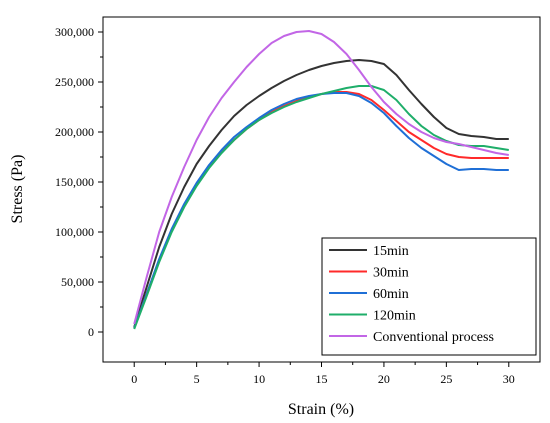  Describe the element at coordinates (433, 337) in the screenshot. I see `legend-label-5: Conventional process` at that location.